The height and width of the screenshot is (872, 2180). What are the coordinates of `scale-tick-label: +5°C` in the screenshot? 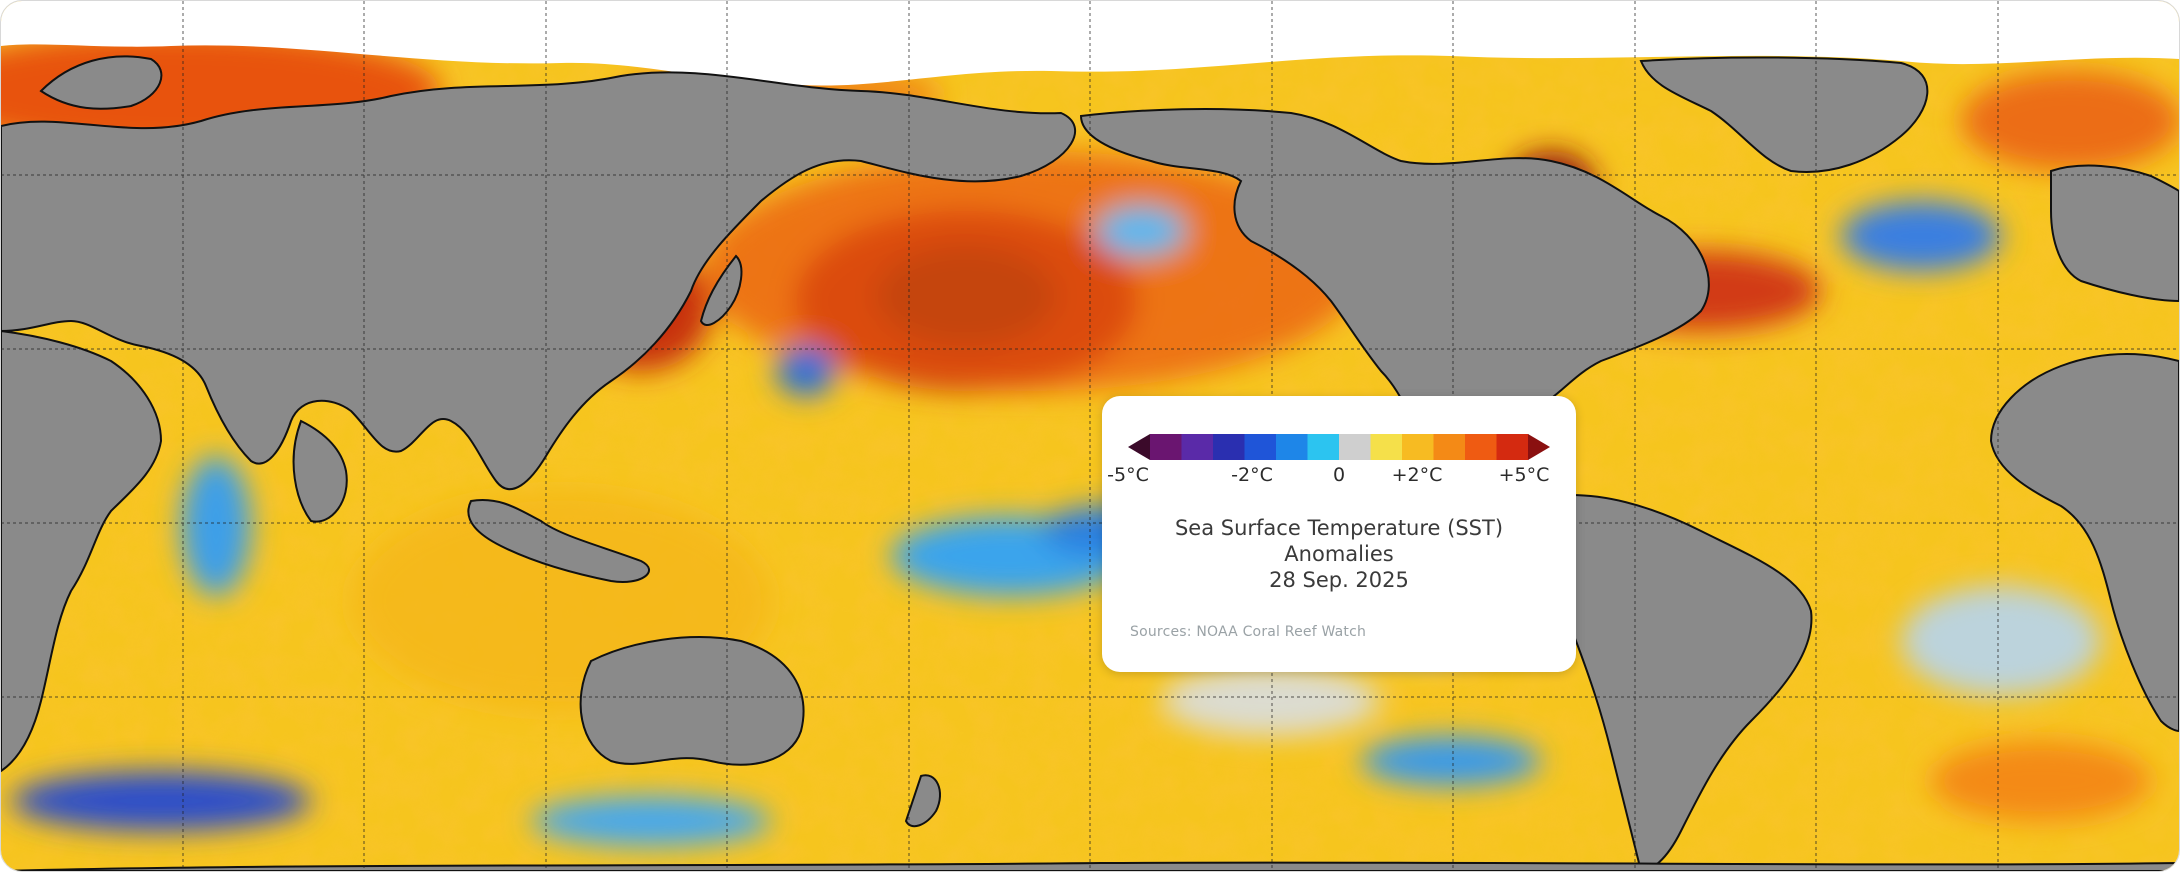 It's located at (1524, 475).